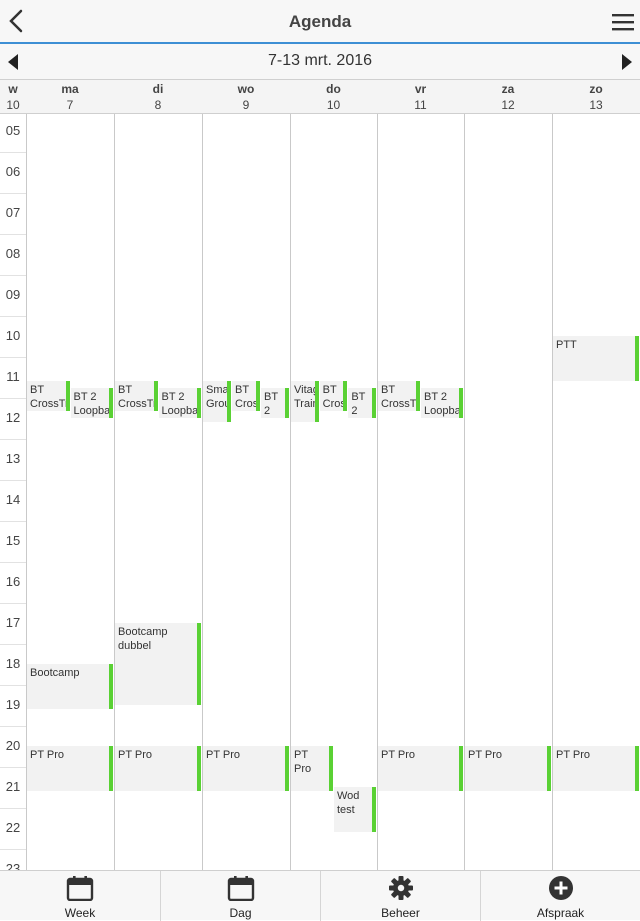 This screenshot has height=921, width=640. What do you see at coordinates (13, 865) in the screenshot?
I see `hour-label: 23` at bounding box center [13, 865].